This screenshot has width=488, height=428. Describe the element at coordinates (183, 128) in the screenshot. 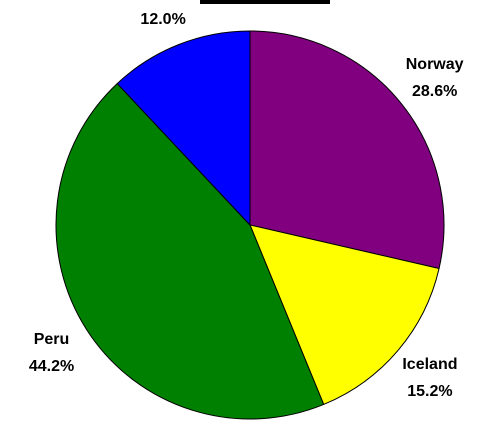

I see `pie-slice` at that location.